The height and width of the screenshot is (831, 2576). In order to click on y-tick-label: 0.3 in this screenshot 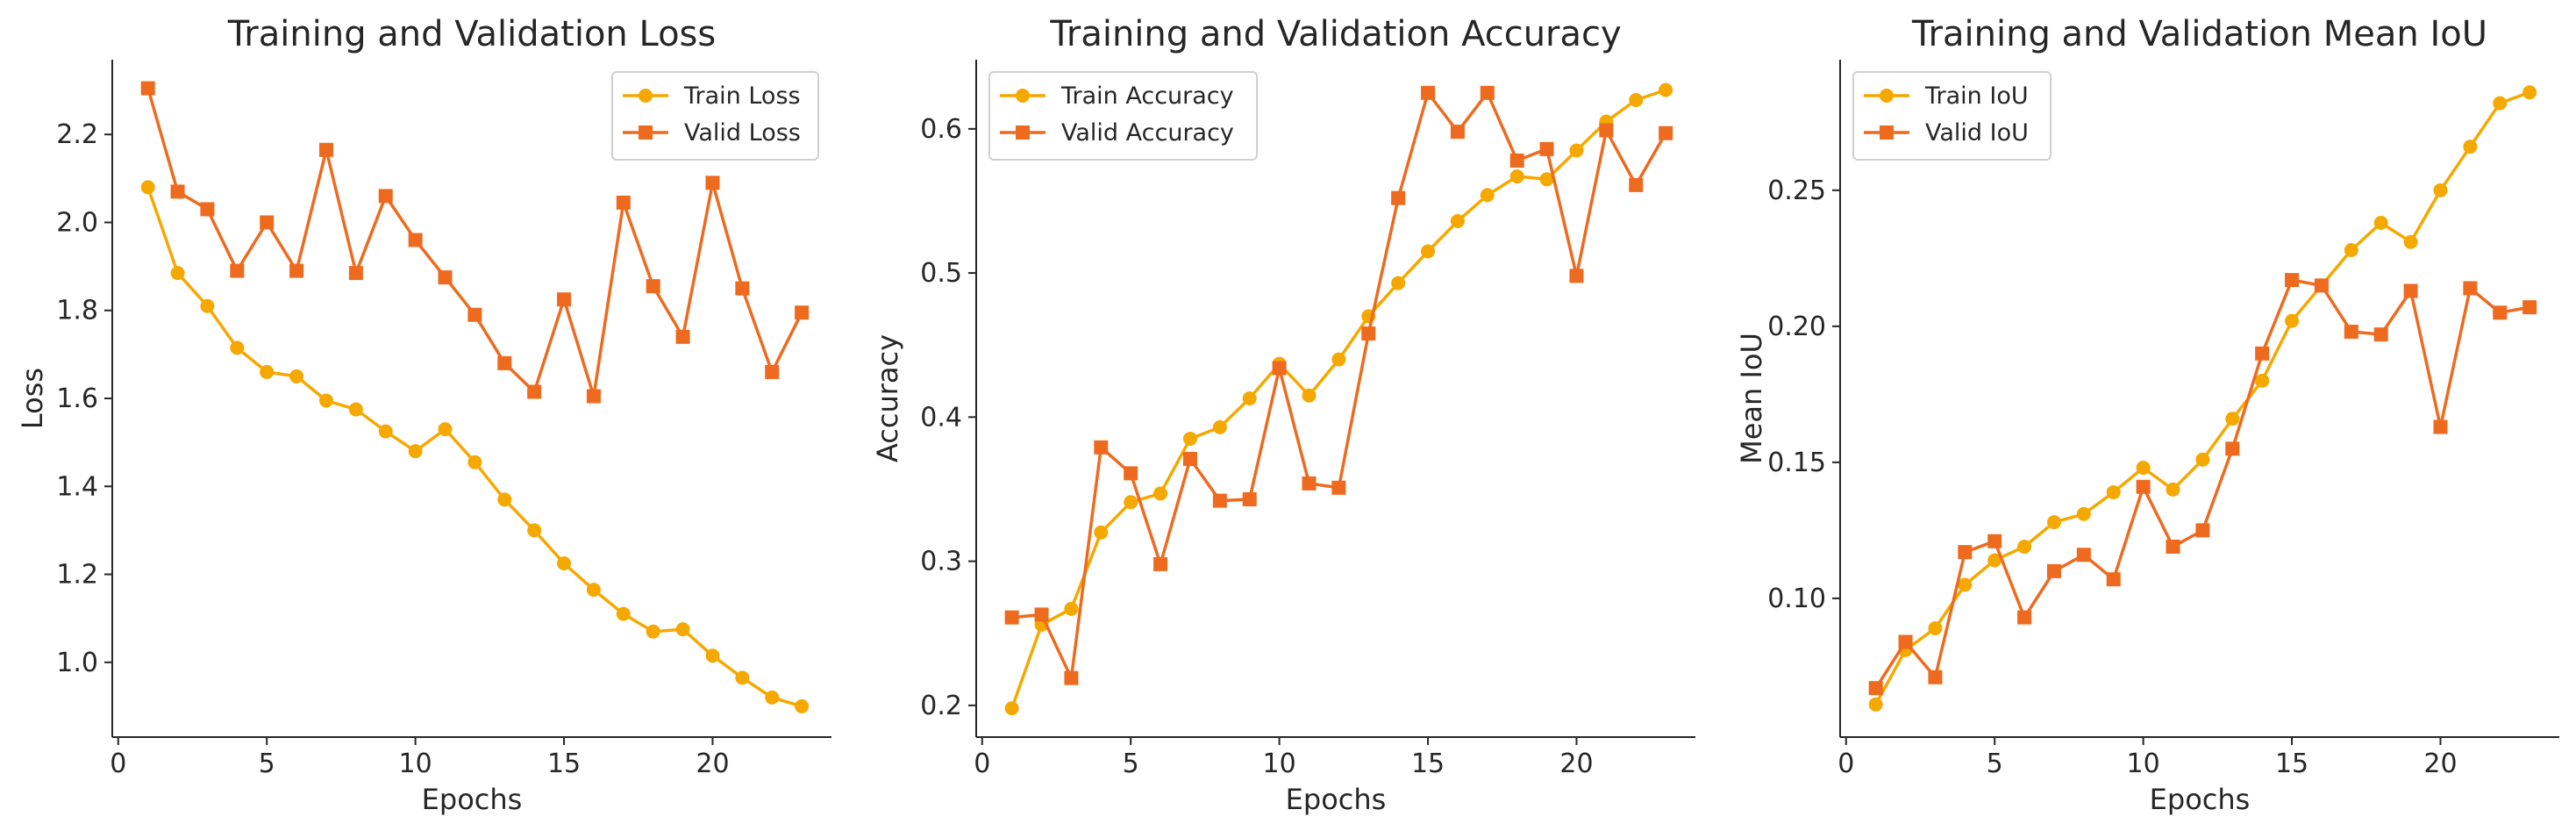, I will do `click(941, 562)`.